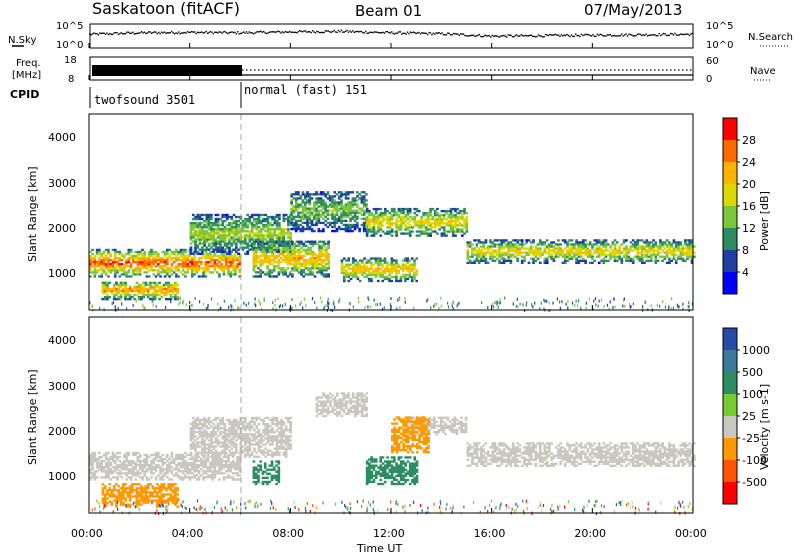  I want to click on power-colorbar-tick: 4, so click(745, 272).